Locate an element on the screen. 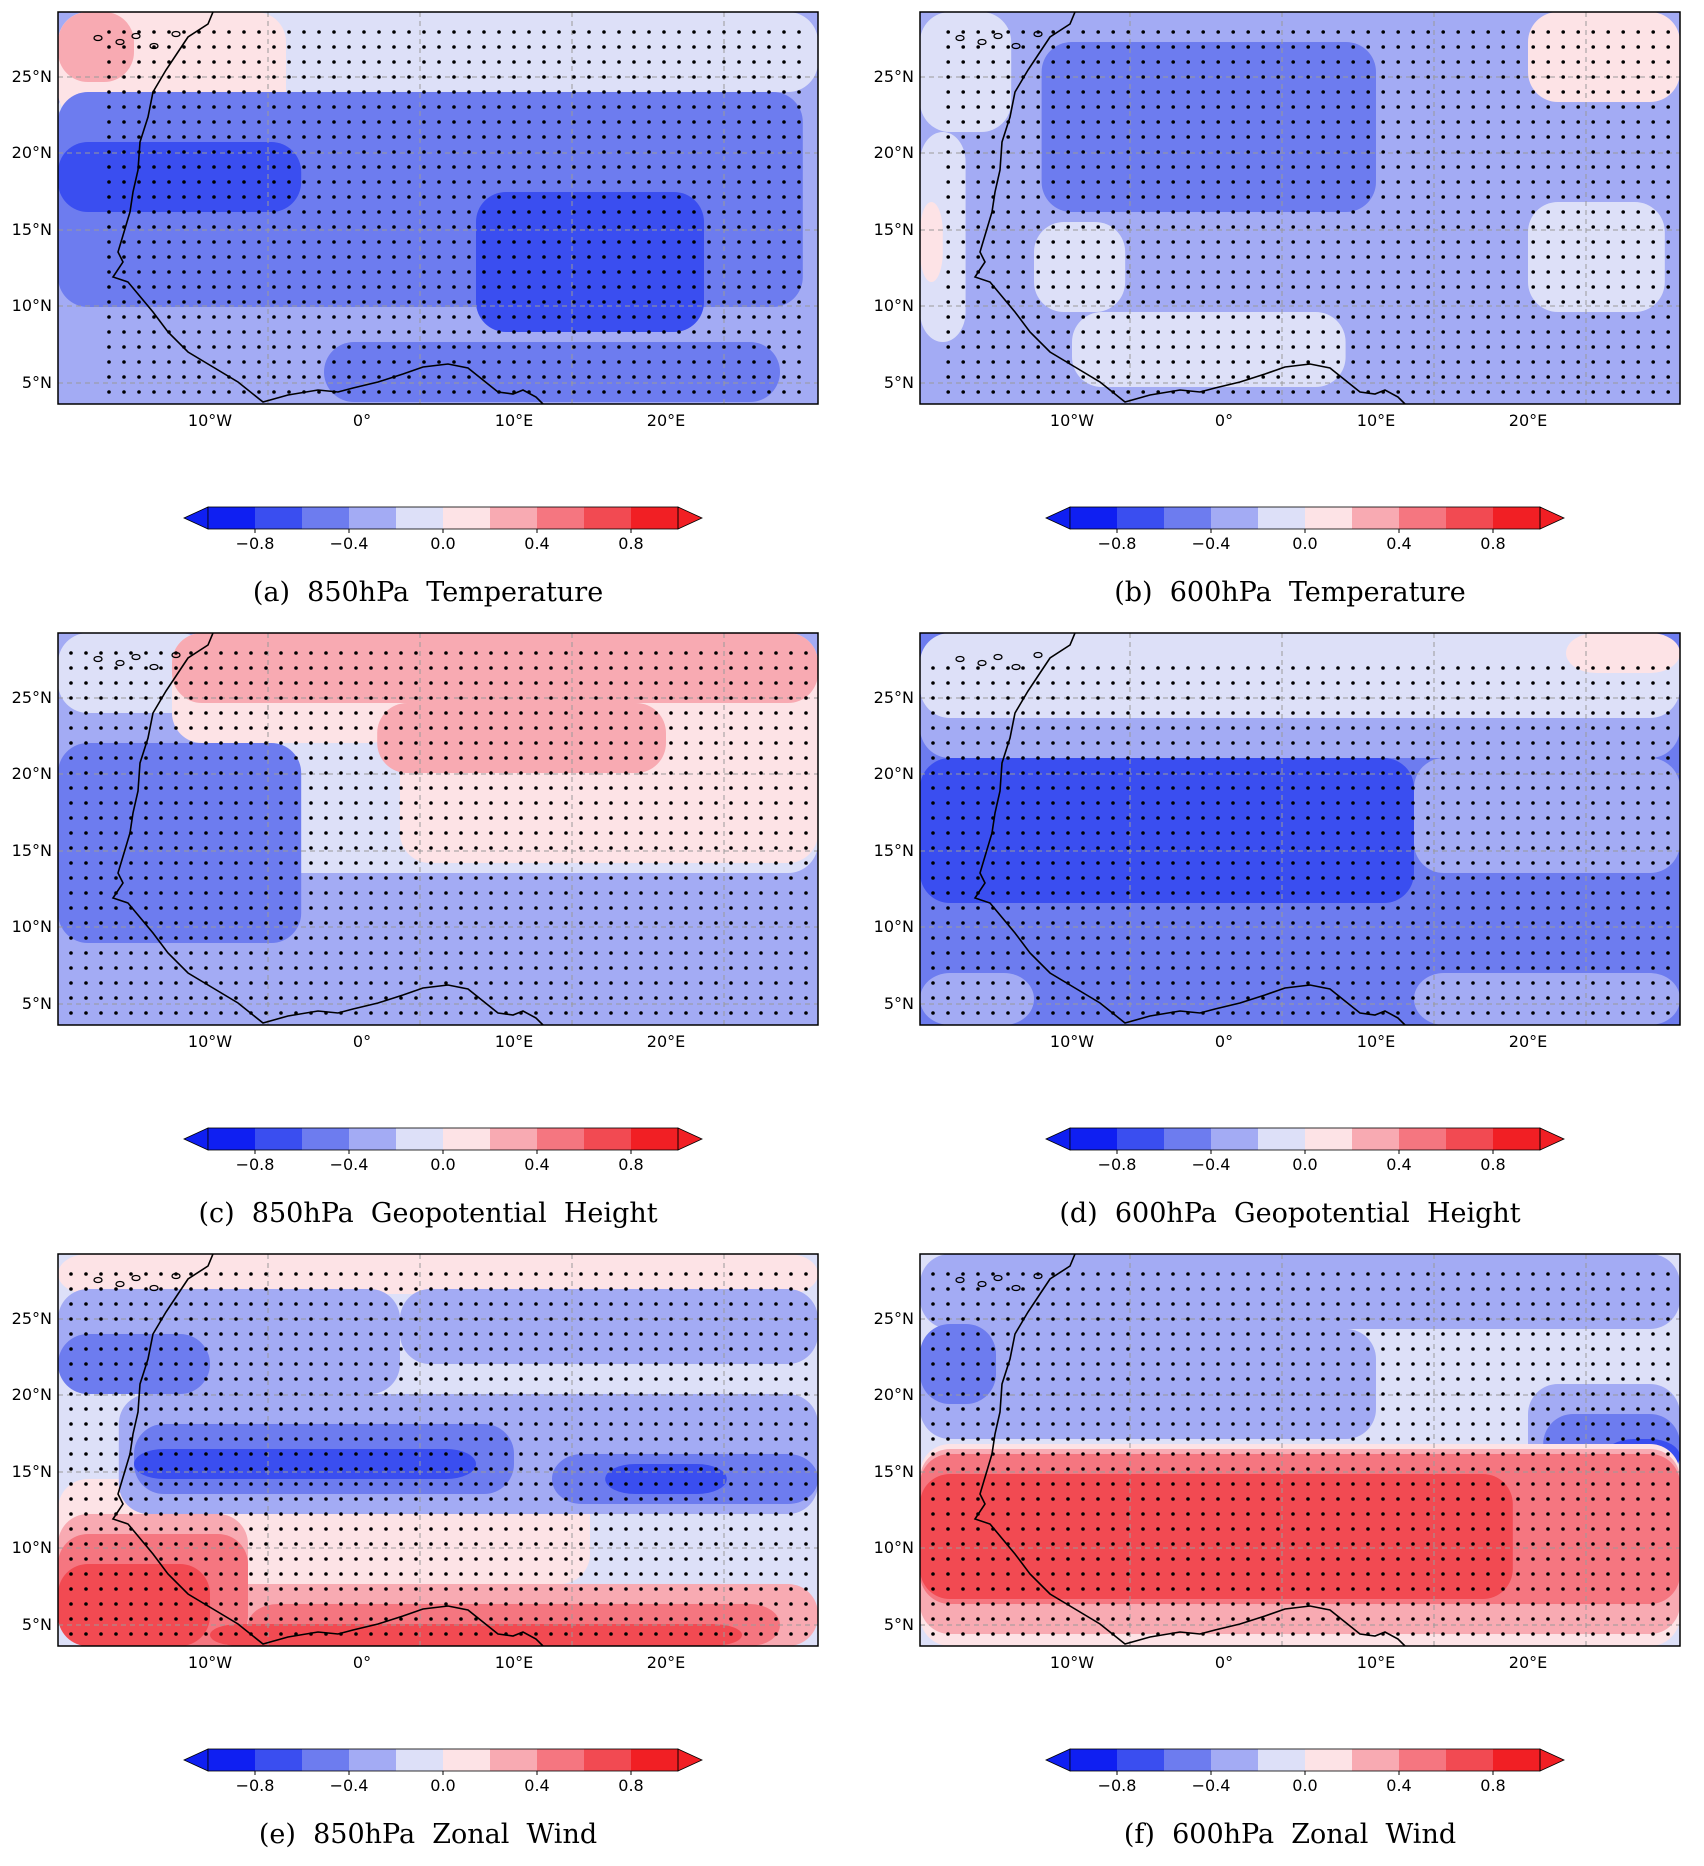 The width and height of the screenshot is (1704, 1866). colorbar-tick-label: 0.0 is located at coordinates (442, 1164).